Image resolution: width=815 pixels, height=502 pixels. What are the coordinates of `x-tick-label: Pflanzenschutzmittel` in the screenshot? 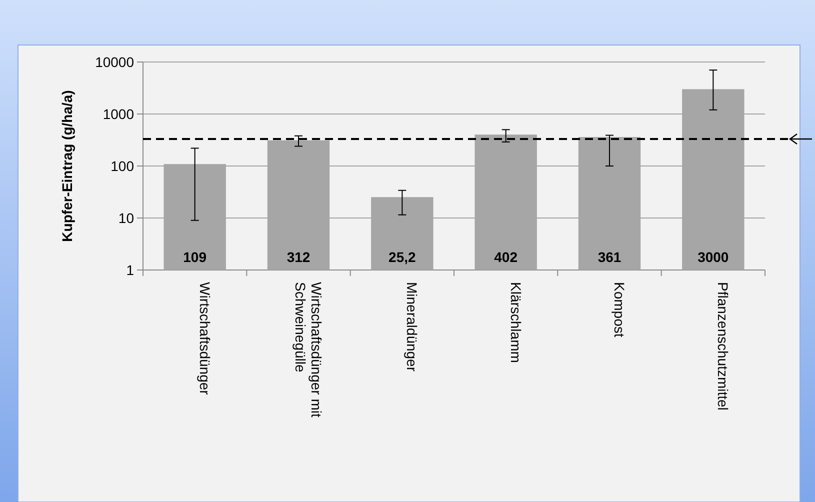 It's located at (723, 346).